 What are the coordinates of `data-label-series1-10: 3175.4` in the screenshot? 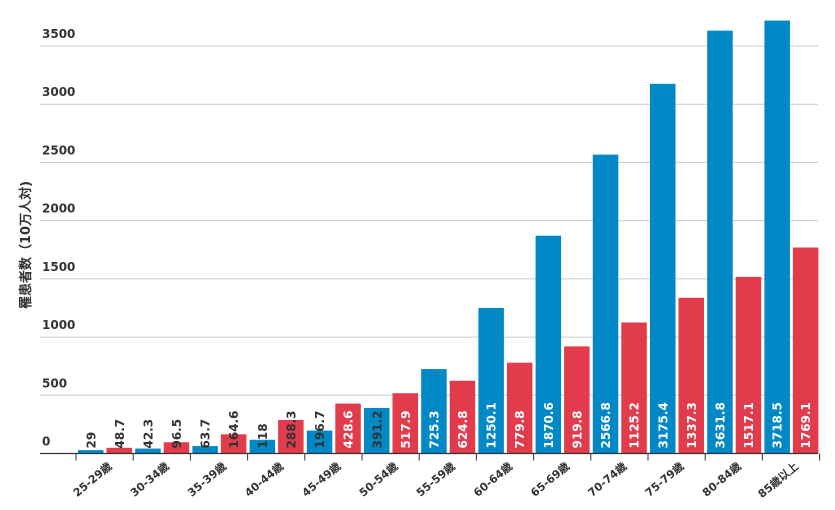 It's located at (663, 425).